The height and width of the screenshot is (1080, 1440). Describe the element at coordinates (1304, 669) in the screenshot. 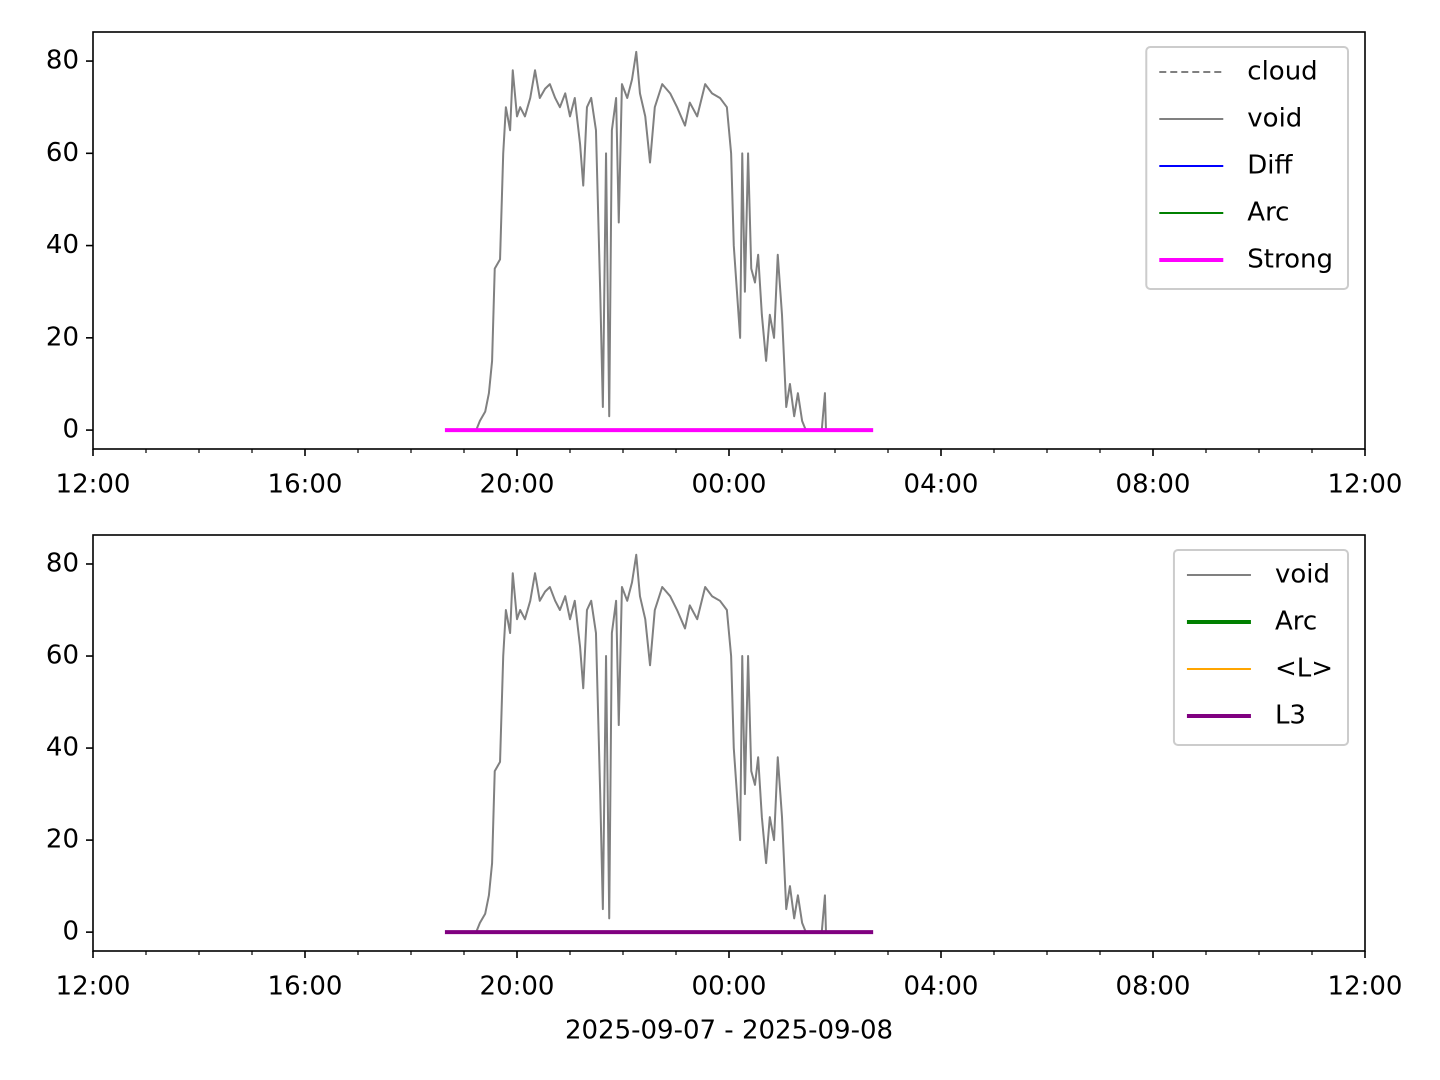

I see `legend-label: <L>` at that location.